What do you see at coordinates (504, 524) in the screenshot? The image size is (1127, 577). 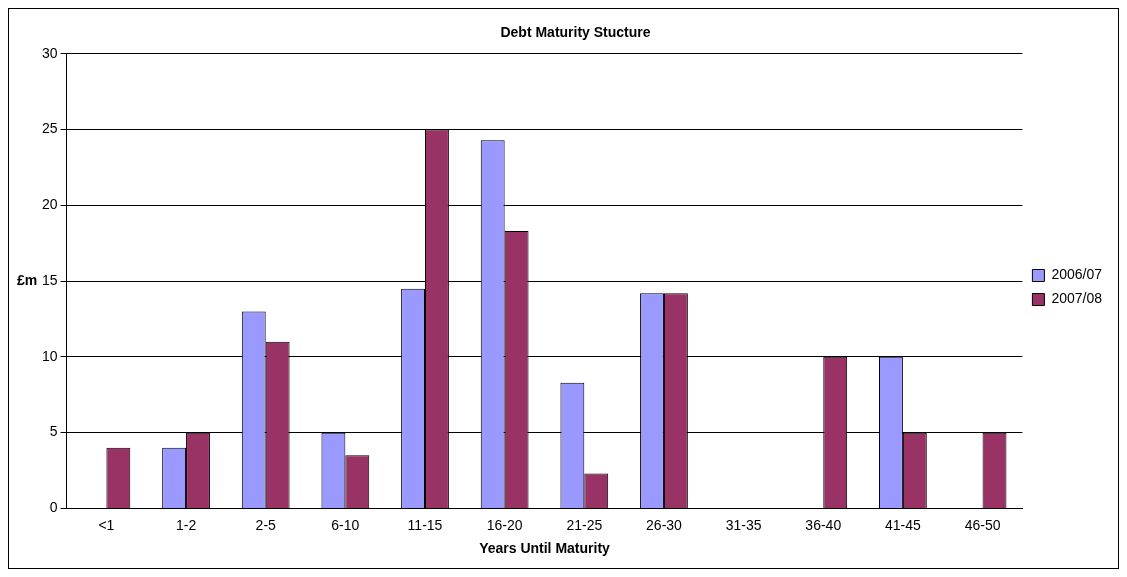 I see `x-tick-label: 16-20` at bounding box center [504, 524].